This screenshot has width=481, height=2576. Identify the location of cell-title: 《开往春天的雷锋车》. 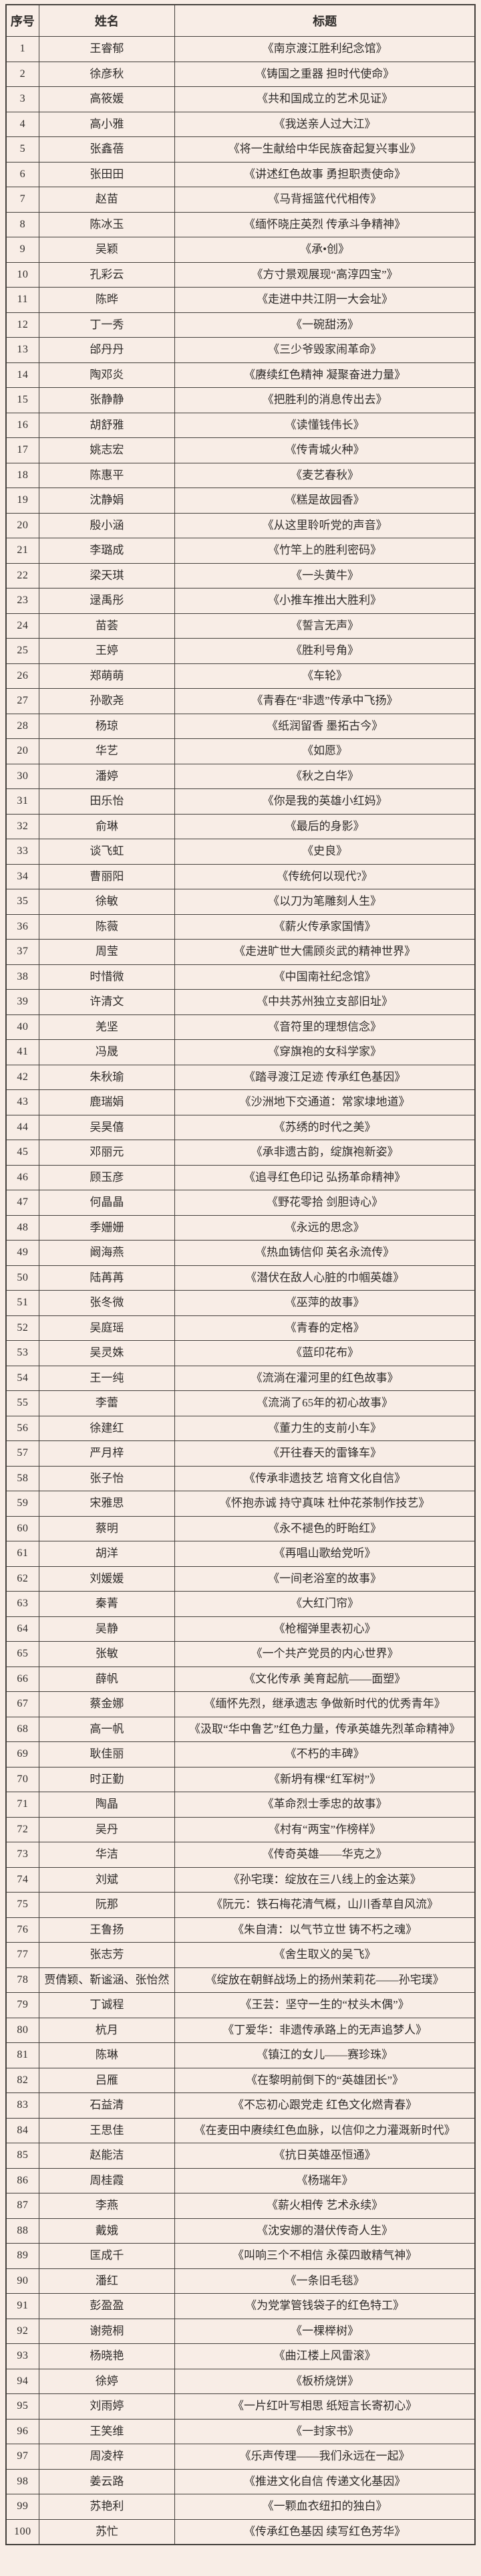
(325, 1453).